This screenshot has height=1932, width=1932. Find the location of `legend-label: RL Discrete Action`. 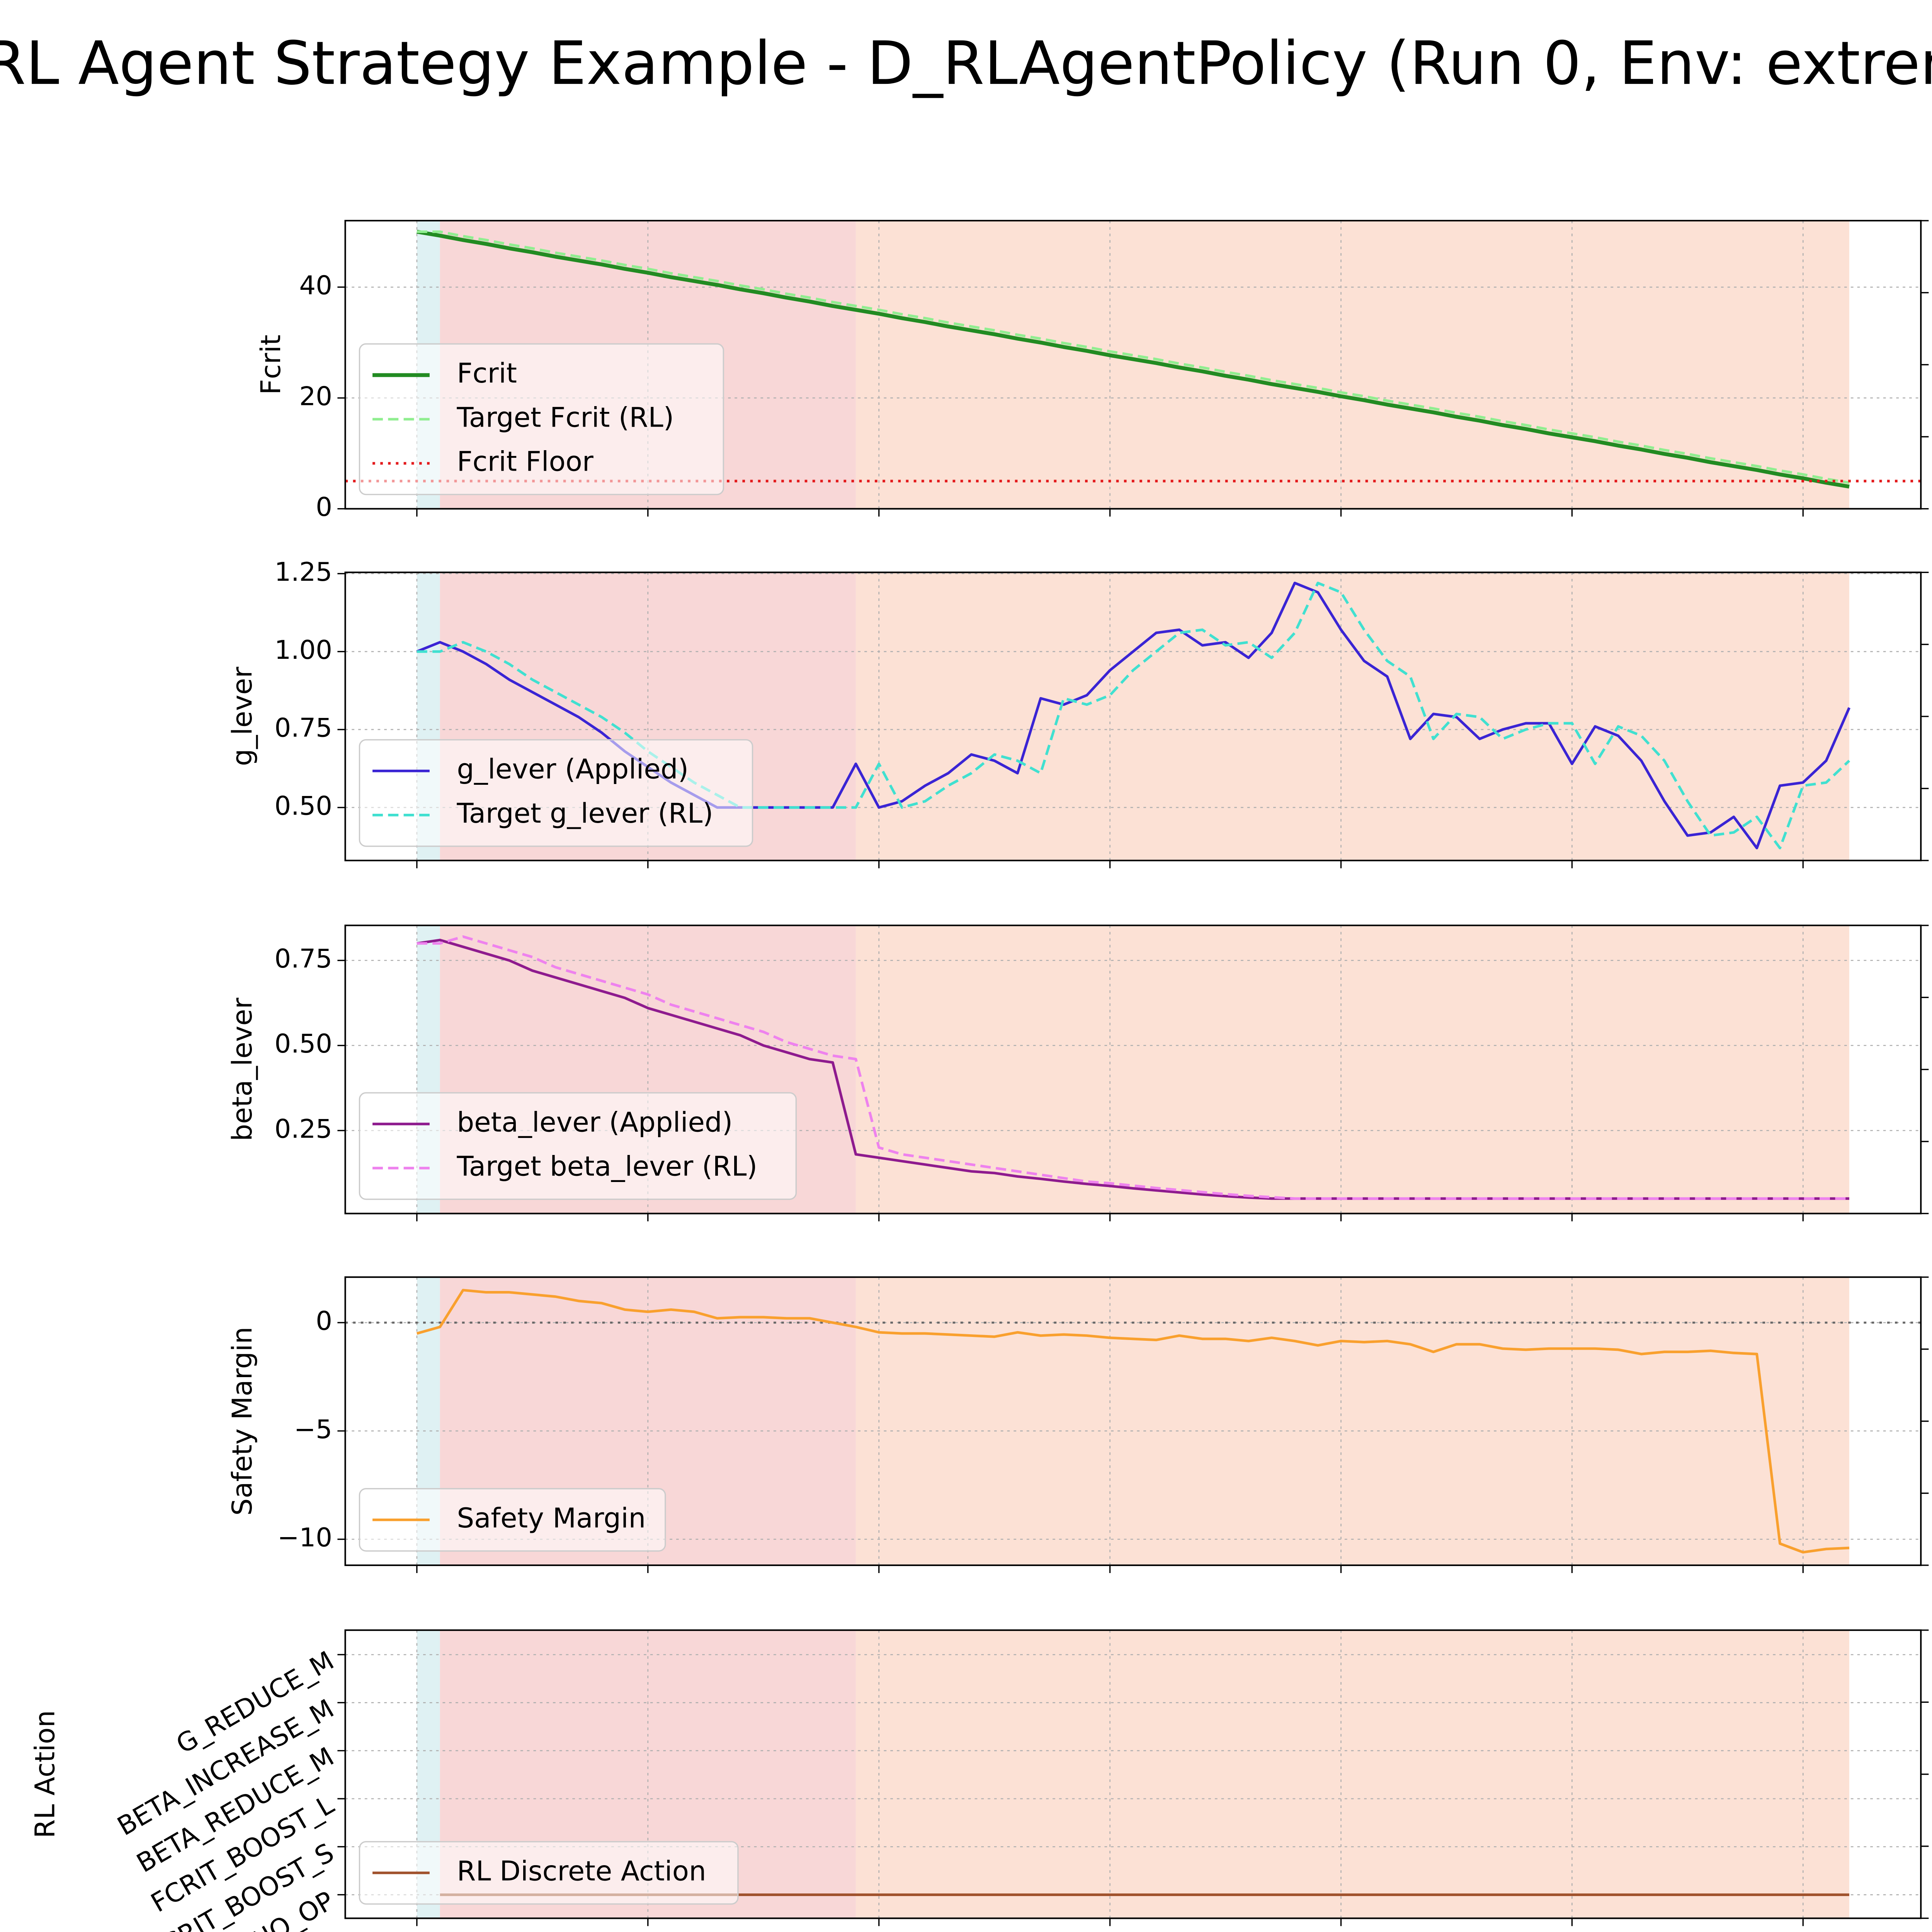

legend-label: RL Discrete Action is located at coordinates (581, 1871).